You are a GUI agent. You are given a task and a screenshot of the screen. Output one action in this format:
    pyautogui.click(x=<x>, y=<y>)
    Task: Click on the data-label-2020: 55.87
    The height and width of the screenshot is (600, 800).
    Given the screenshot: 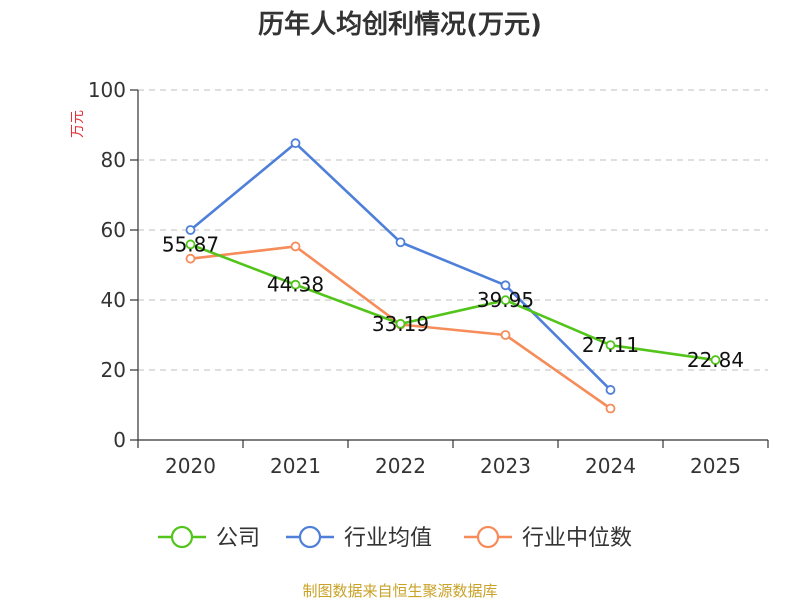 What is the action you would take?
    pyautogui.click(x=190, y=244)
    